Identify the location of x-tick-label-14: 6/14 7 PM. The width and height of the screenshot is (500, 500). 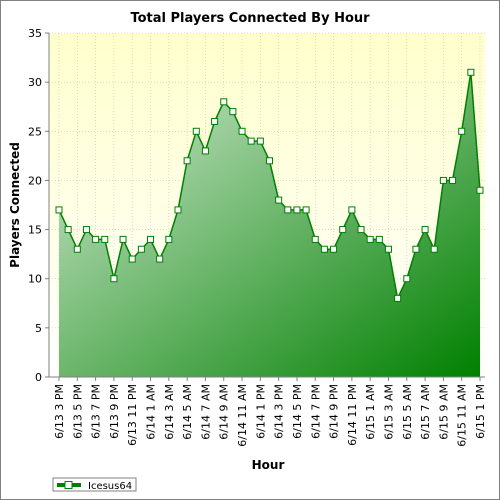
(315, 411).